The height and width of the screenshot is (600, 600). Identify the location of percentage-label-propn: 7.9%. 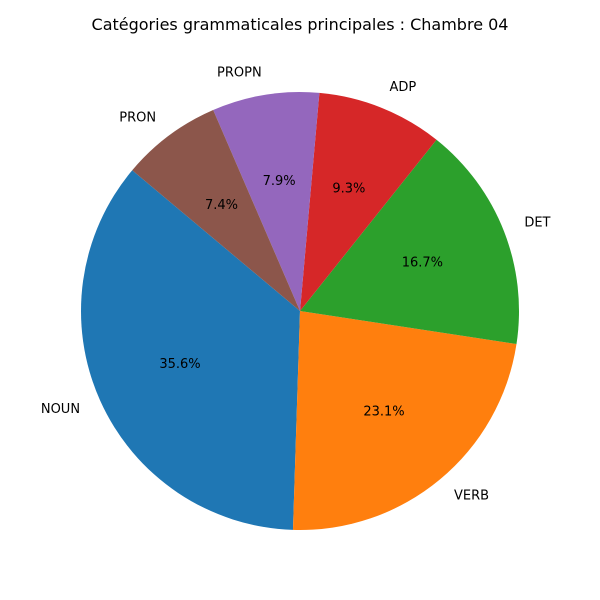
(279, 181).